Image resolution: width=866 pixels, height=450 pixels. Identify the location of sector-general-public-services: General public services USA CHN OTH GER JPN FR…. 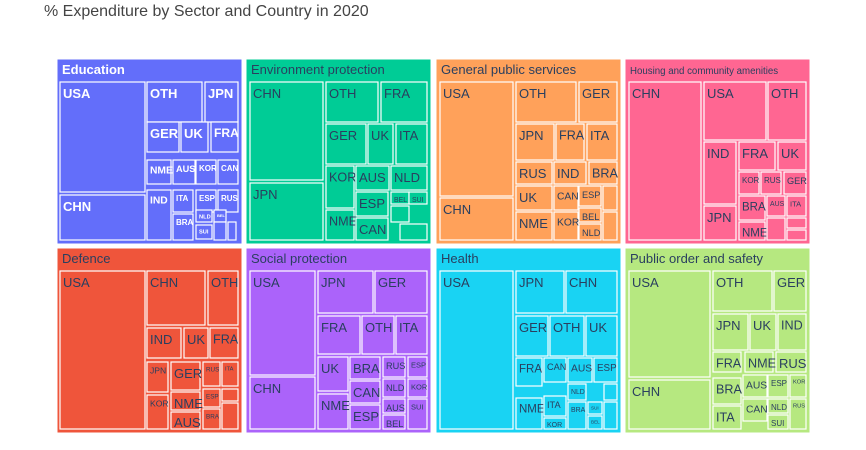
(528, 151).